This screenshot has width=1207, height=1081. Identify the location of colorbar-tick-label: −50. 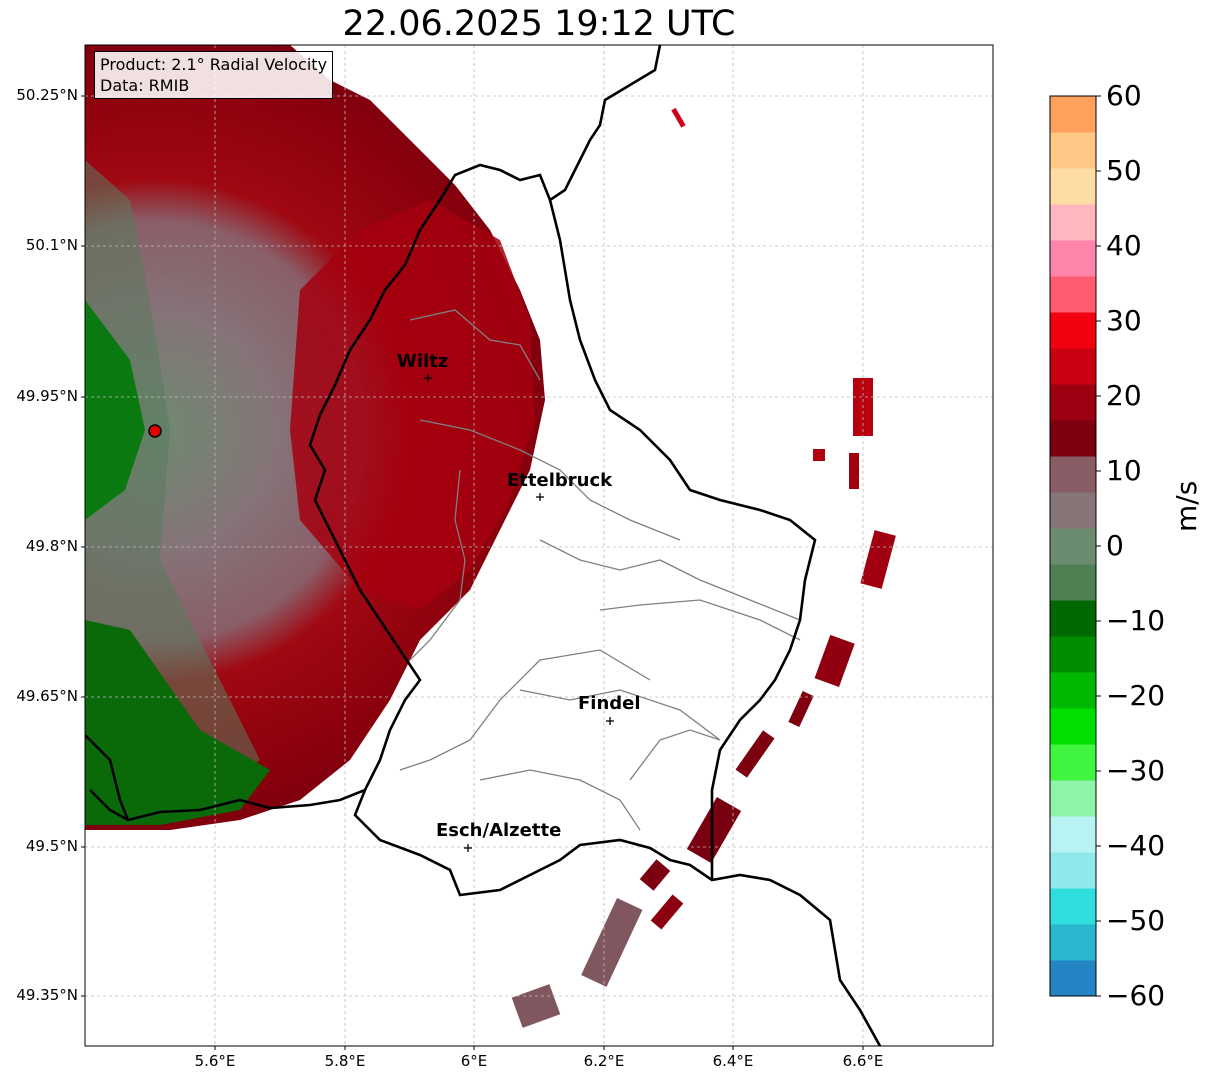
(1136, 920).